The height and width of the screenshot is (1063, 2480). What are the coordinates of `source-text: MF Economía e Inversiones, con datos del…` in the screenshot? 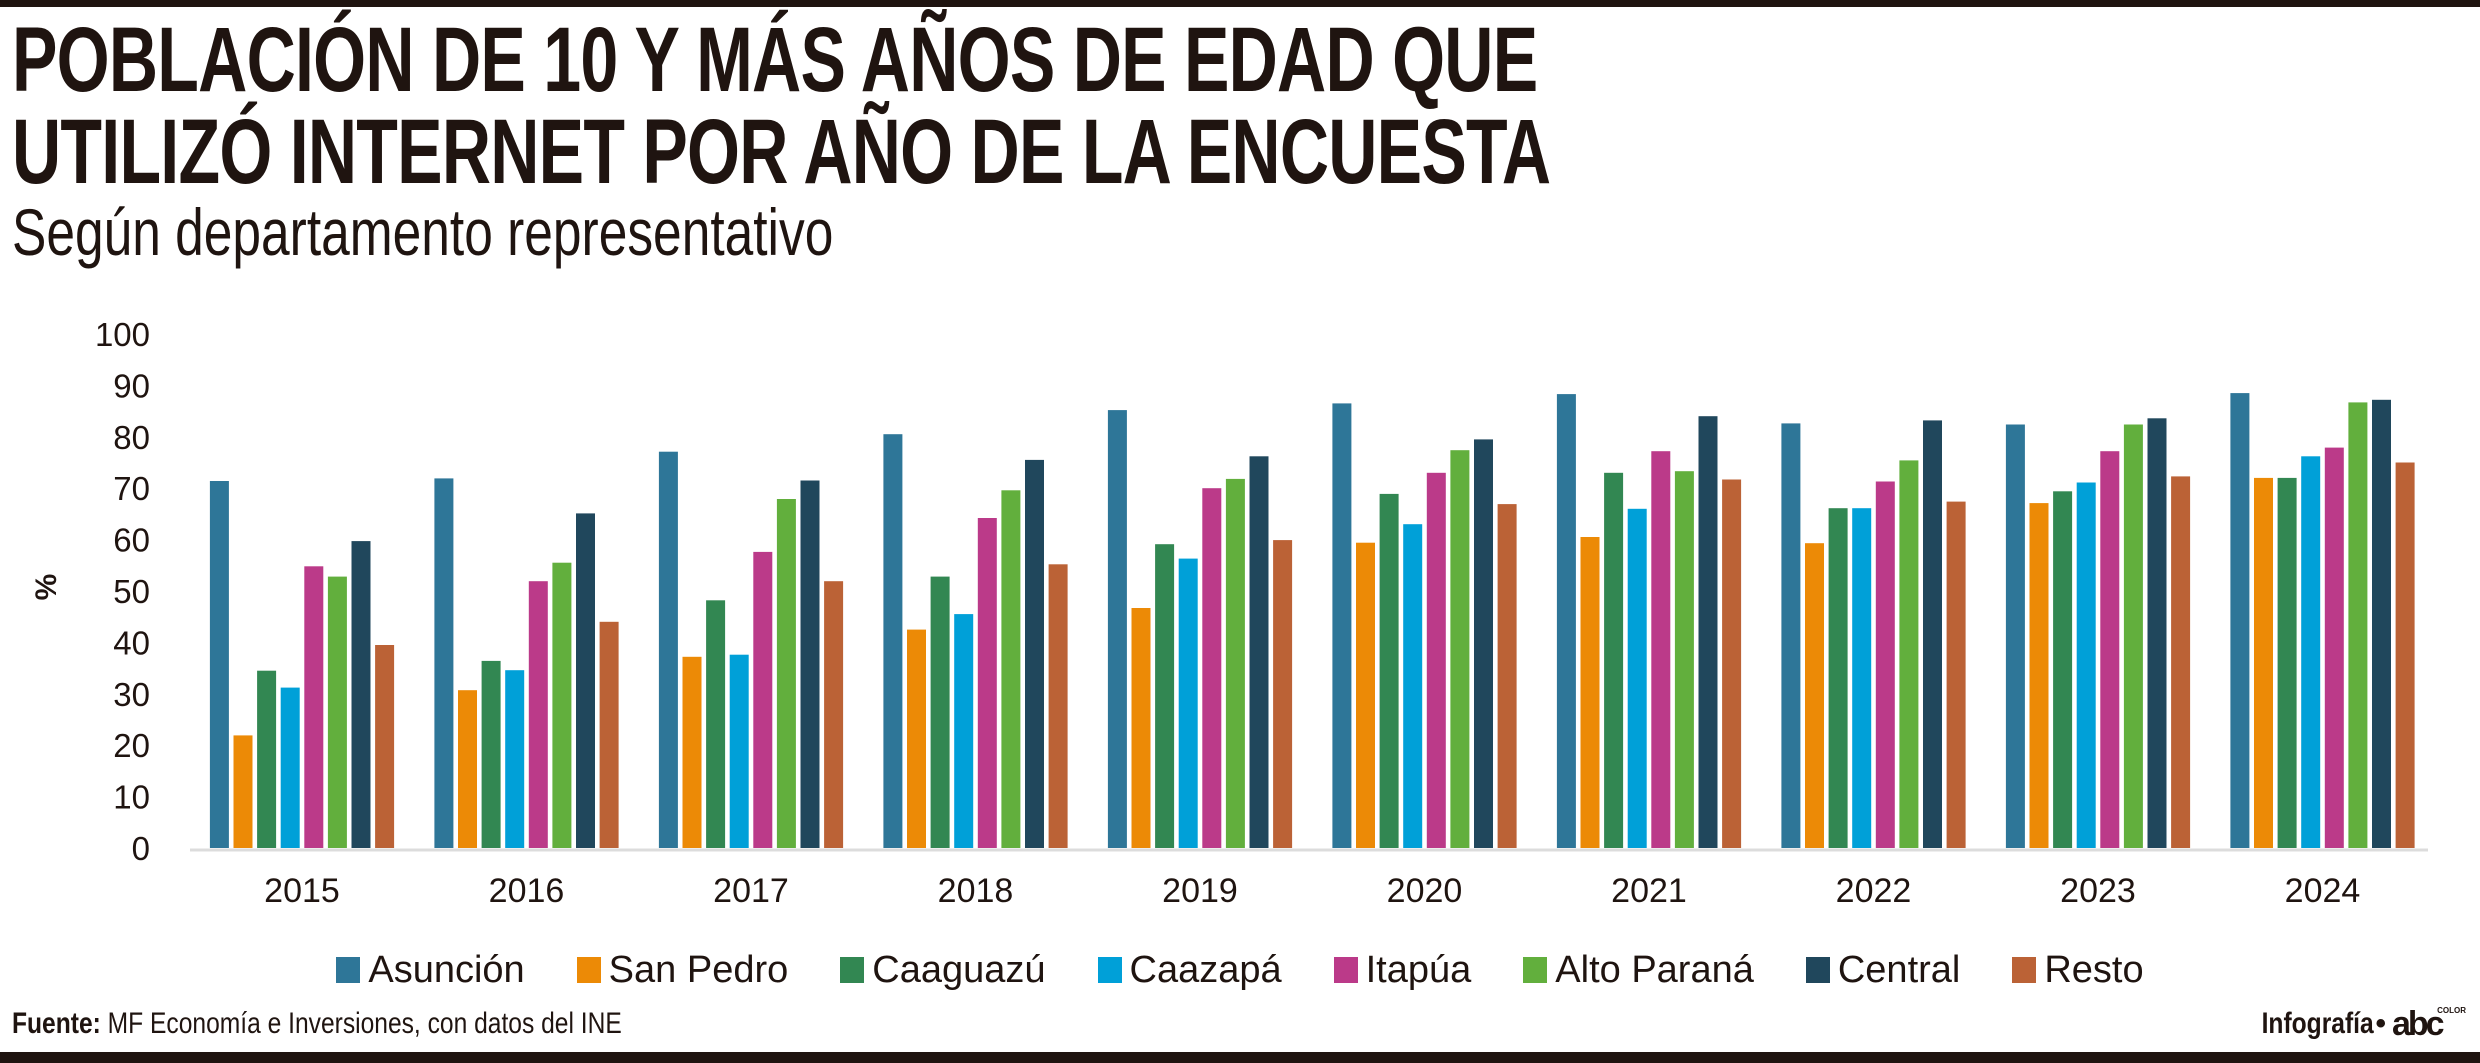 It's located at (361, 1023).